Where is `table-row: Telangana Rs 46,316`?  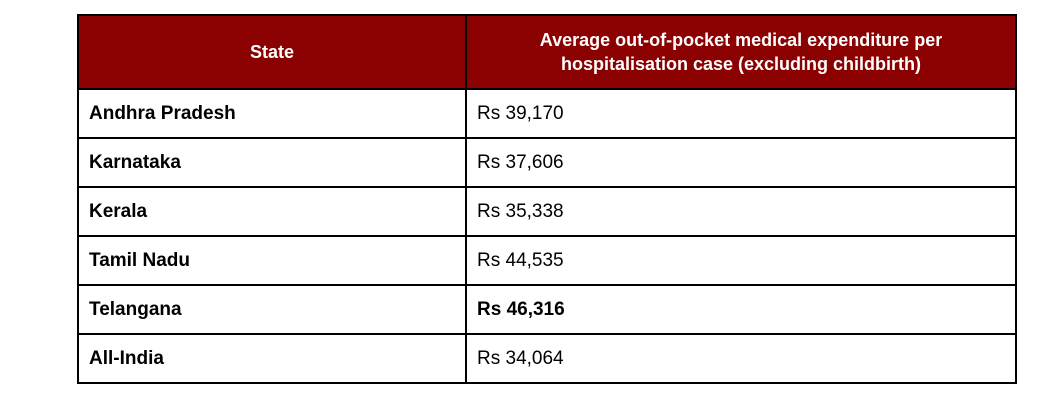 table-row: Telangana Rs 46,316 is located at coordinates (547, 309).